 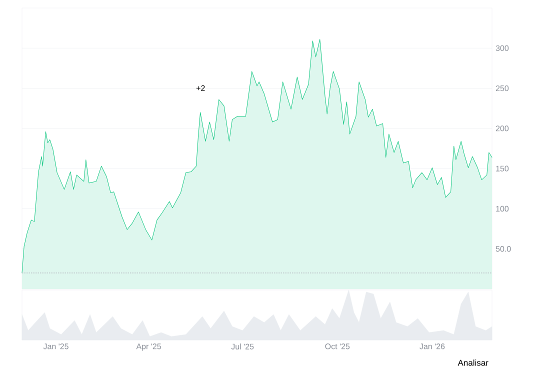 I want to click on x-tick-label: Jul '25, so click(x=242, y=347).